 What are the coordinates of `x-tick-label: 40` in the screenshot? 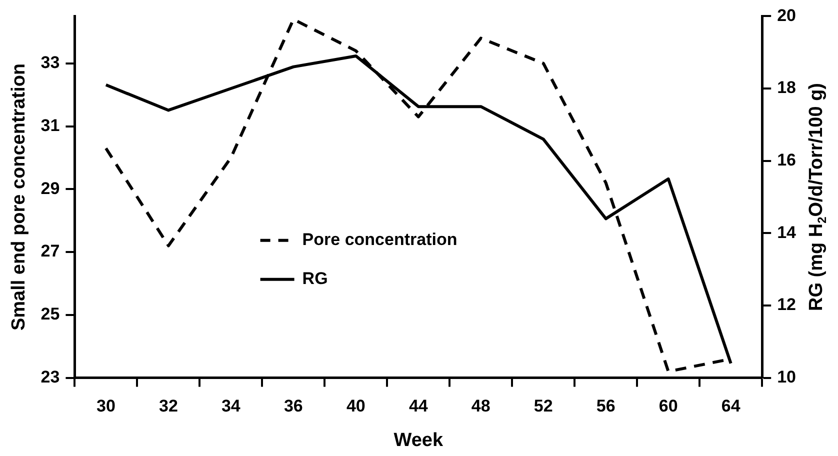 It's located at (356, 406).